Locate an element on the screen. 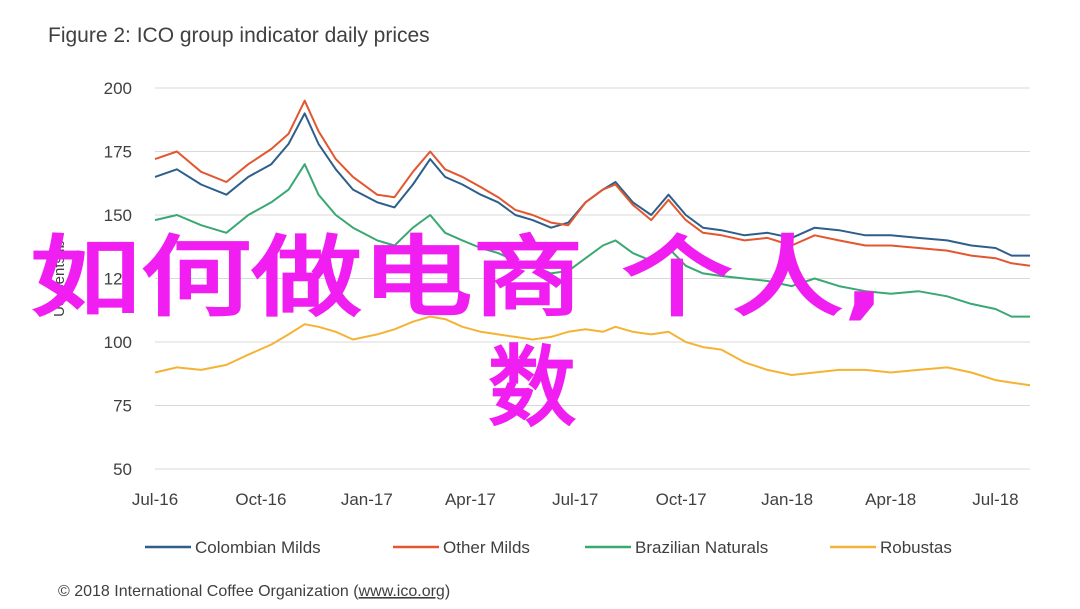 This screenshot has height=609, width=1080. y-tick-label: 75 is located at coordinates (122, 406).